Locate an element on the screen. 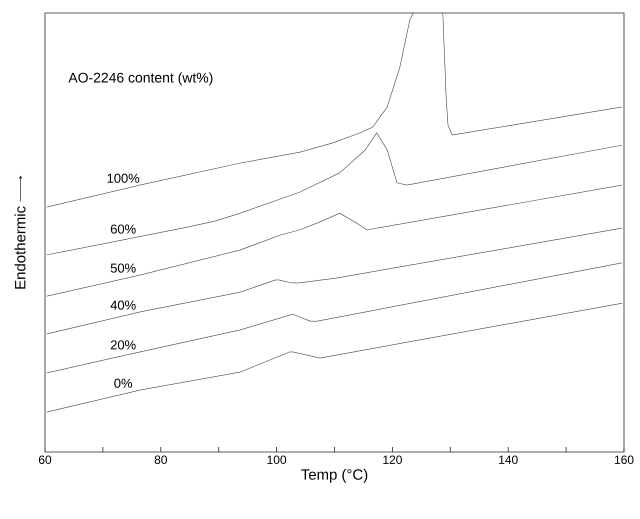  x-tick-label: 140 is located at coordinates (508, 460).